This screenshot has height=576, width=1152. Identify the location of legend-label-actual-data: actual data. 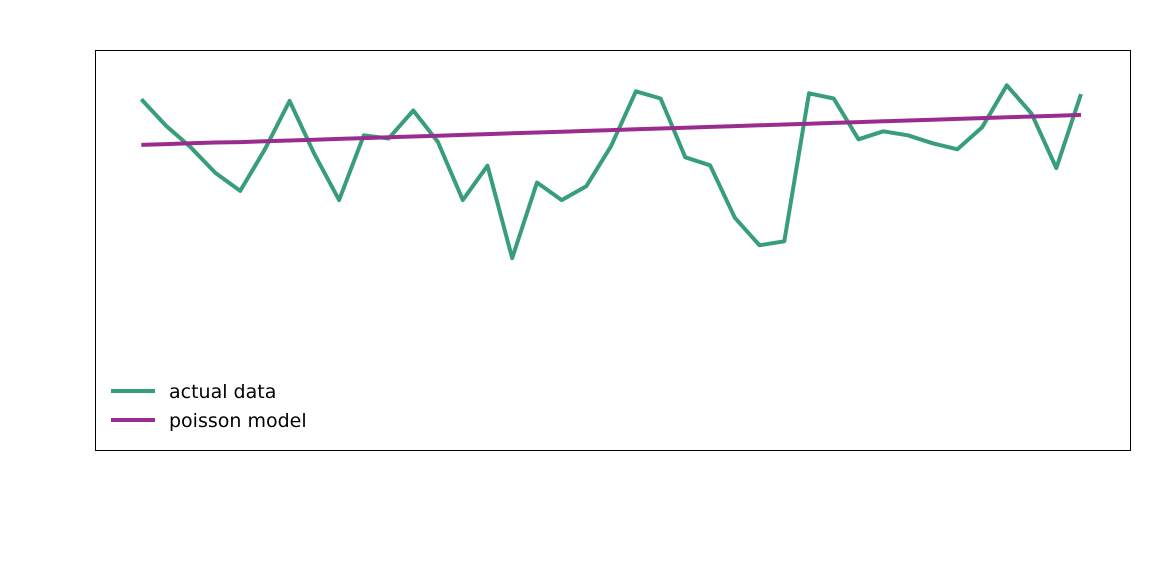
(222, 392).